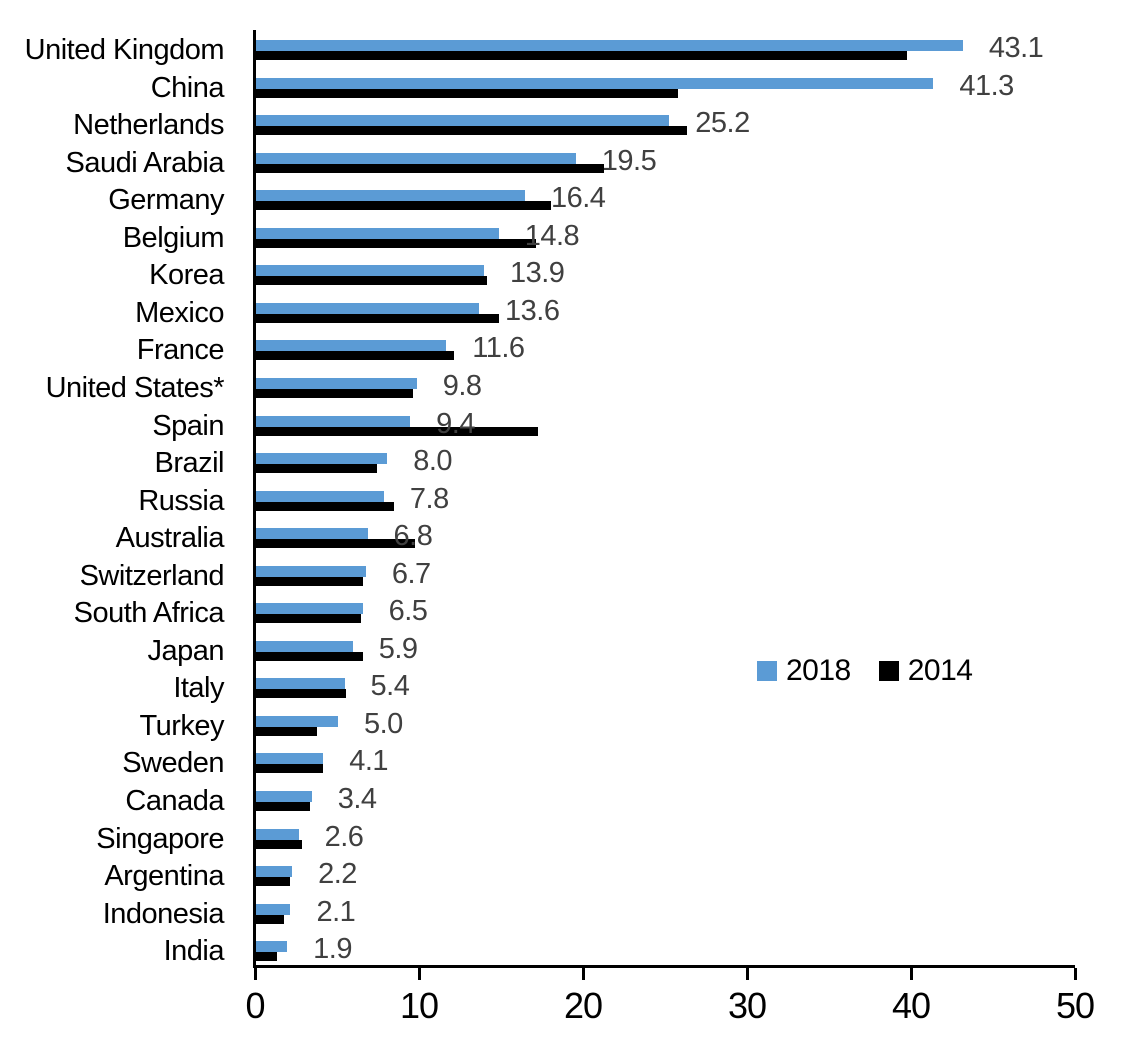 This screenshot has height=1041, width=1123. I want to click on value-label: 6.5, so click(408, 611).